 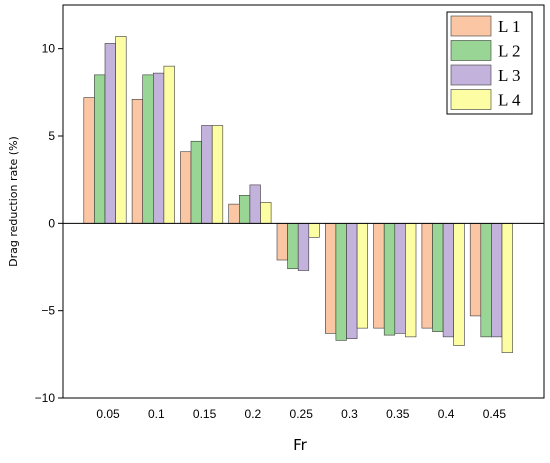 What do you see at coordinates (509, 75) in the screenshot?
I see `legend-label: L 3` at bounding box center [509, 75].